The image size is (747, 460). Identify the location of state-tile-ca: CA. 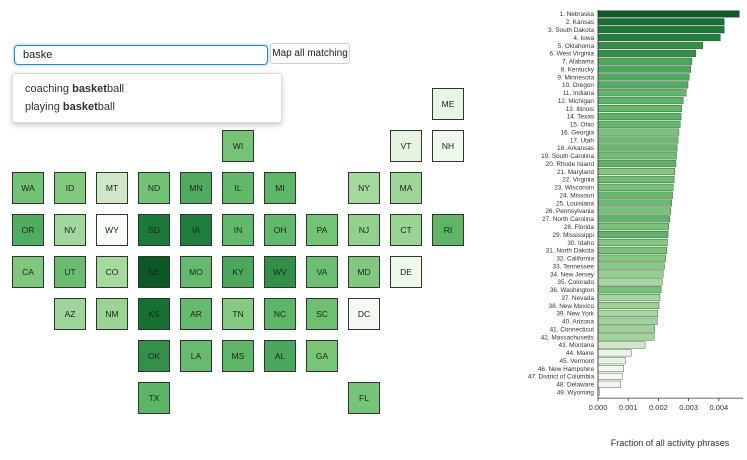
(28, 272).